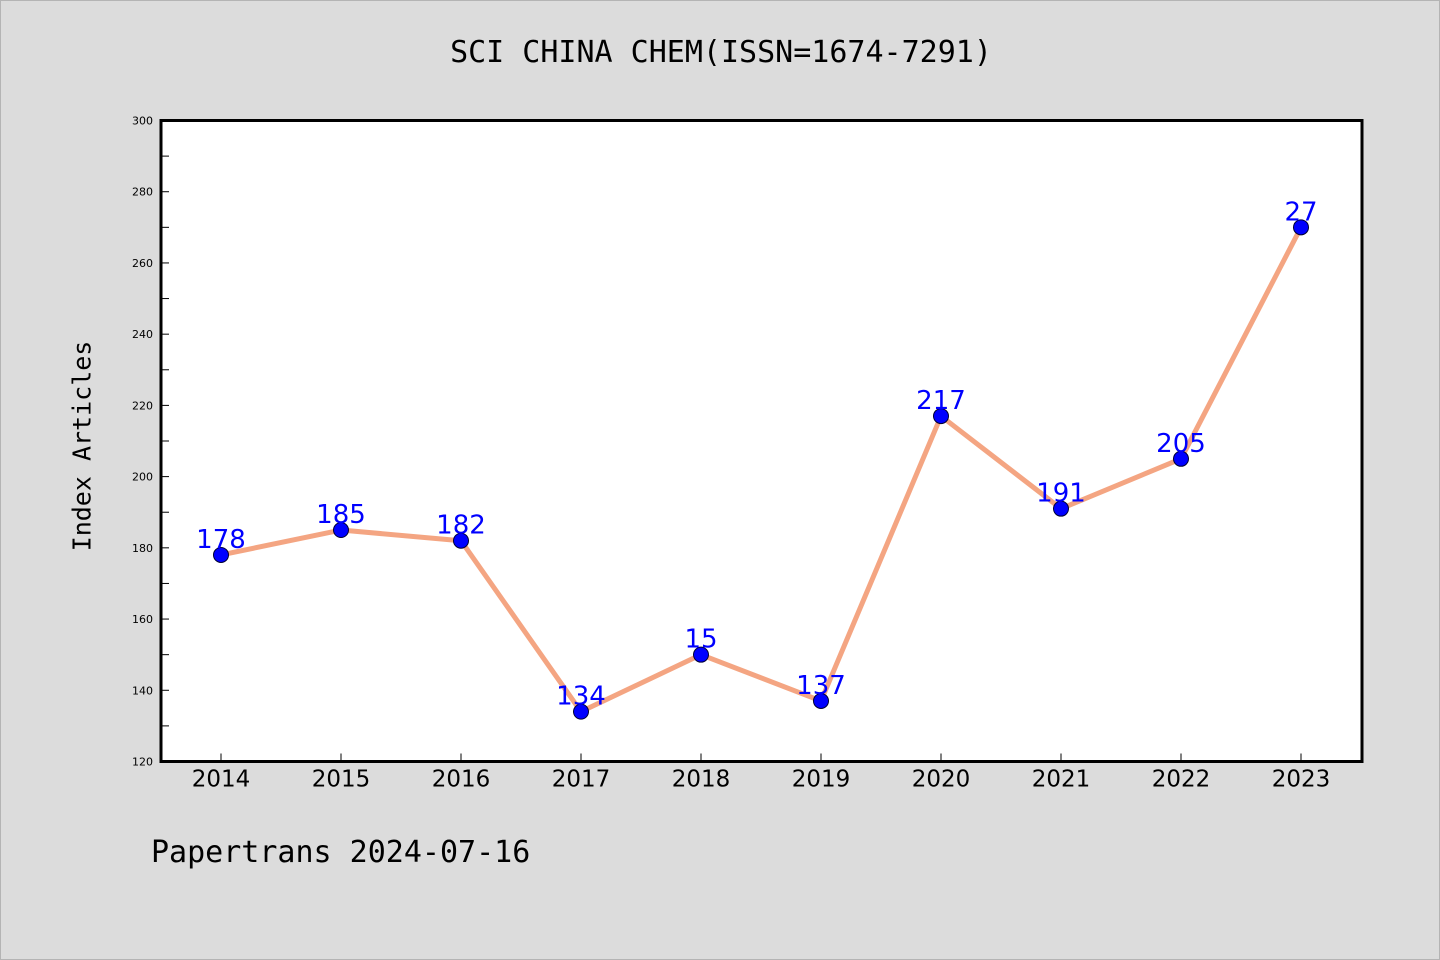 Image resolution: width=1440 pixels, height=960 pixels. I want to click on data-label: 185, so click(341, 515).